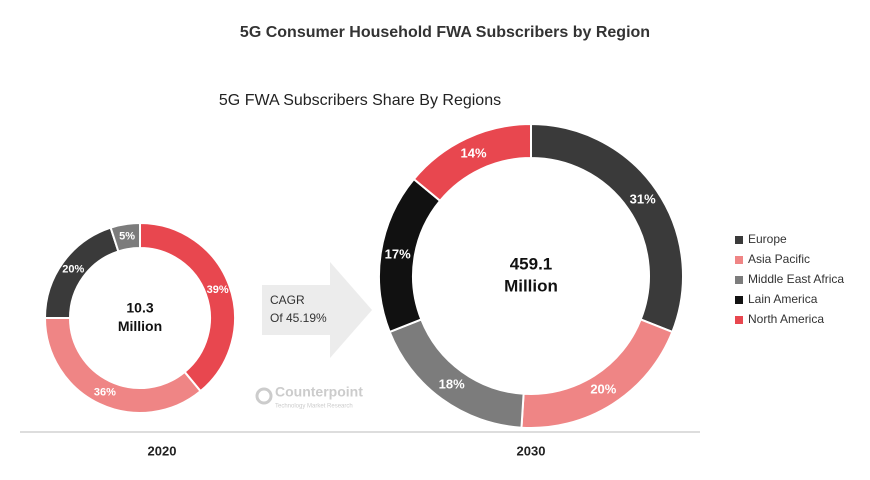 The width and height of the screenshot is (870, 480). What do you see at coordinates (786, 319) in the screenshot?
I see `legend-label: North America` at bounding box center [786, 319].